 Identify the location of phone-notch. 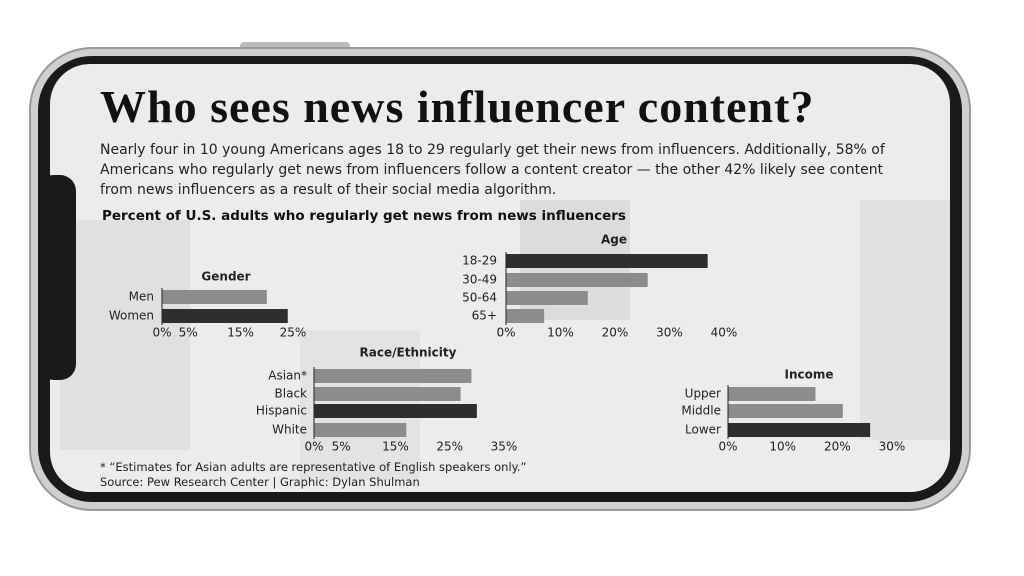
(57, 277).